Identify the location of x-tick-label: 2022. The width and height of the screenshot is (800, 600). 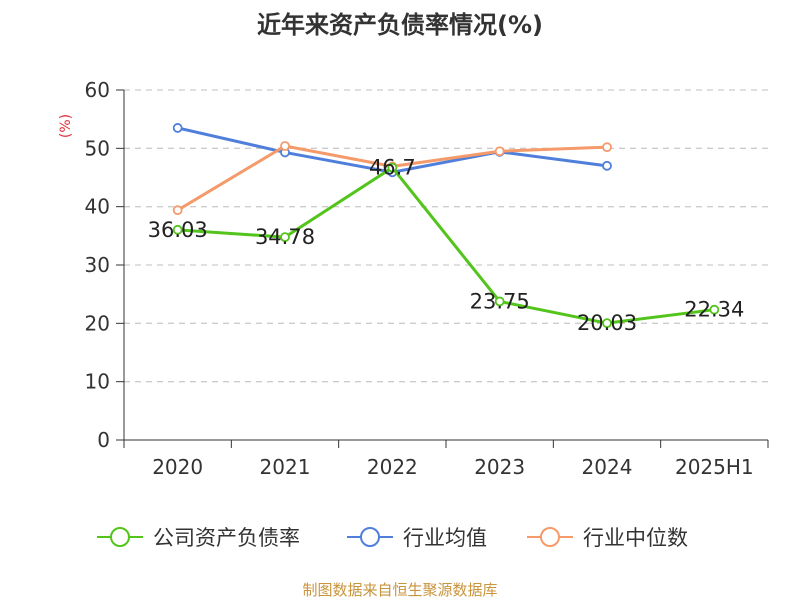
(392, 467).